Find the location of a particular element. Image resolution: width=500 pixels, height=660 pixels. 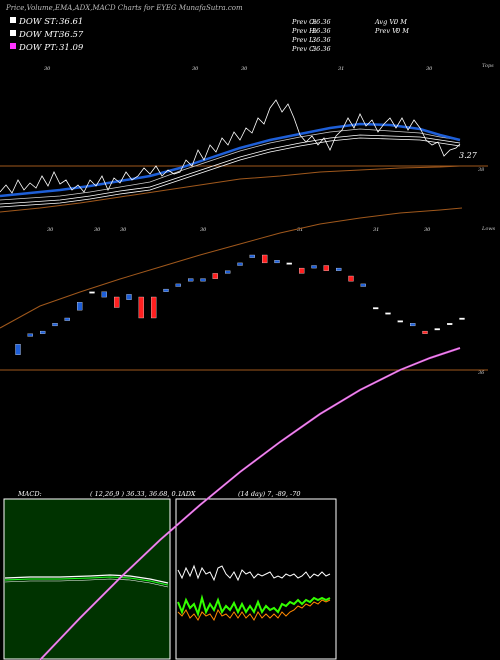

stat-prev-o-value: 36.36 is located at coordinates (321, 22).